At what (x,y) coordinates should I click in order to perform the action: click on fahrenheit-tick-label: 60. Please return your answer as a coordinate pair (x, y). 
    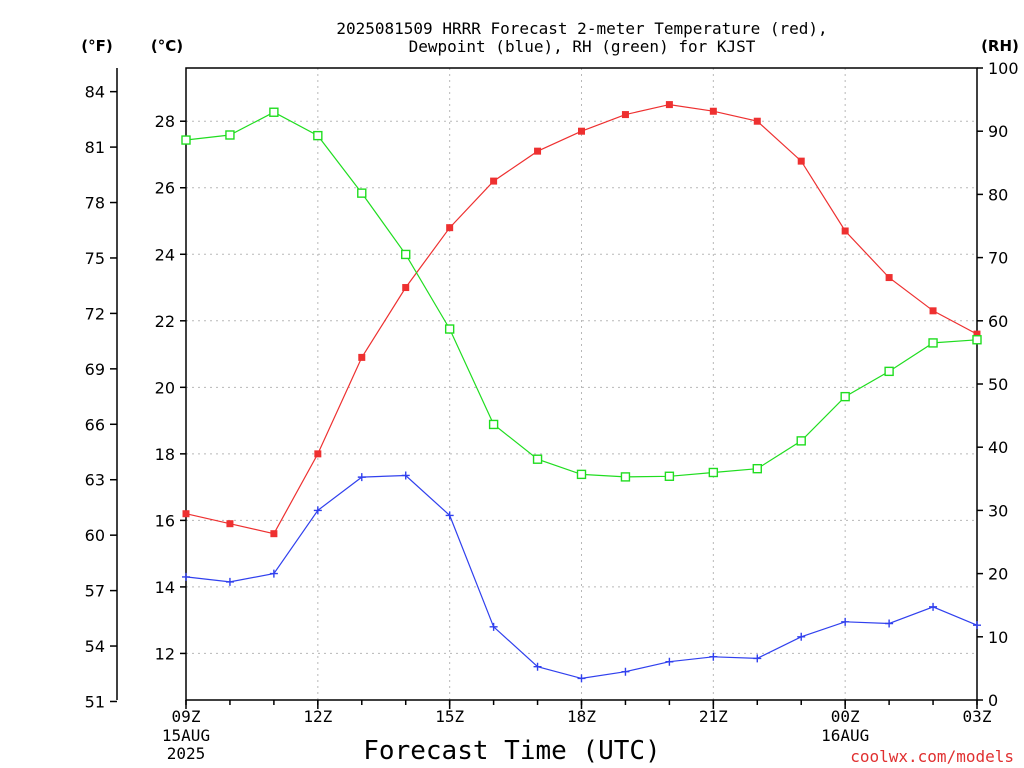
    Looking at the image, I should click on (95, 535).